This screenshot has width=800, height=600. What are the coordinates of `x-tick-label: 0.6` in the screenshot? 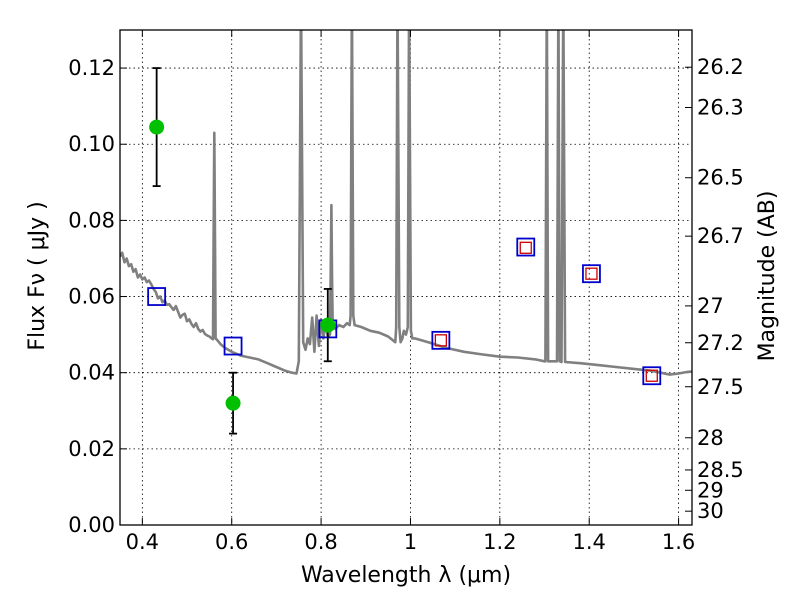 It's located at (231, 542).